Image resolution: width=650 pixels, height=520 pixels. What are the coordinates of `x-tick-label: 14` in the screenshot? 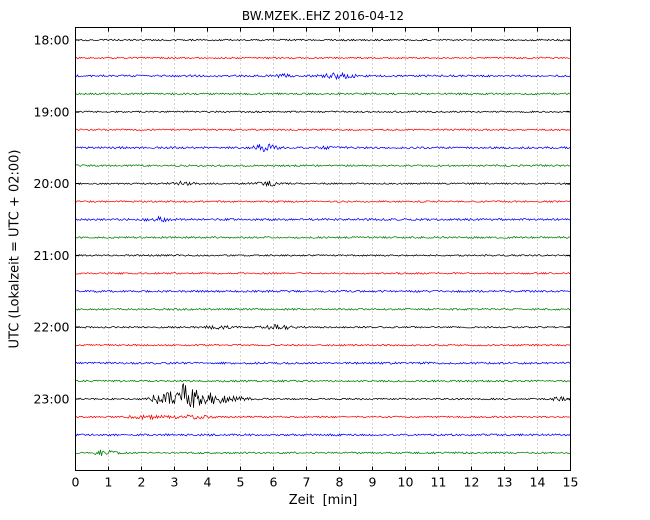 It's located at (538, 482).